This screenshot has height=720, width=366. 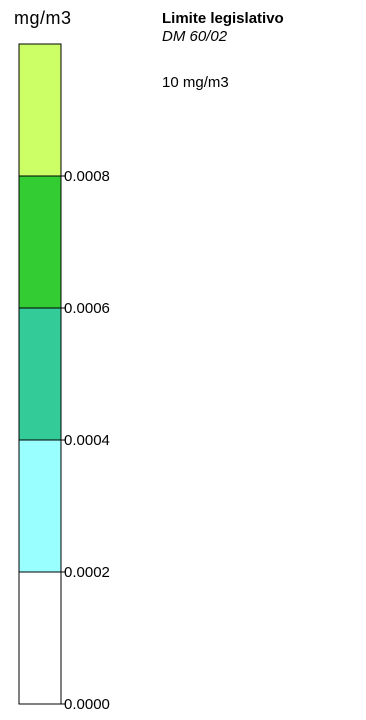 I want to click on legend-tick-label: 0.0006, so click(x=87, y=308).